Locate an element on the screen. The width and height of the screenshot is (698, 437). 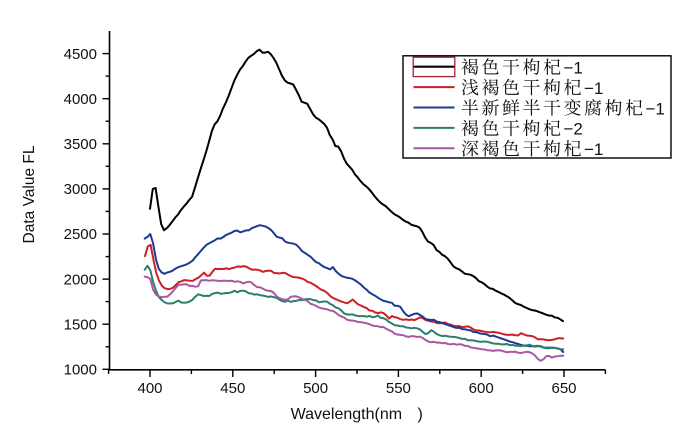
svg-text: Wavelength(nm is located at coordinates (346, 414).